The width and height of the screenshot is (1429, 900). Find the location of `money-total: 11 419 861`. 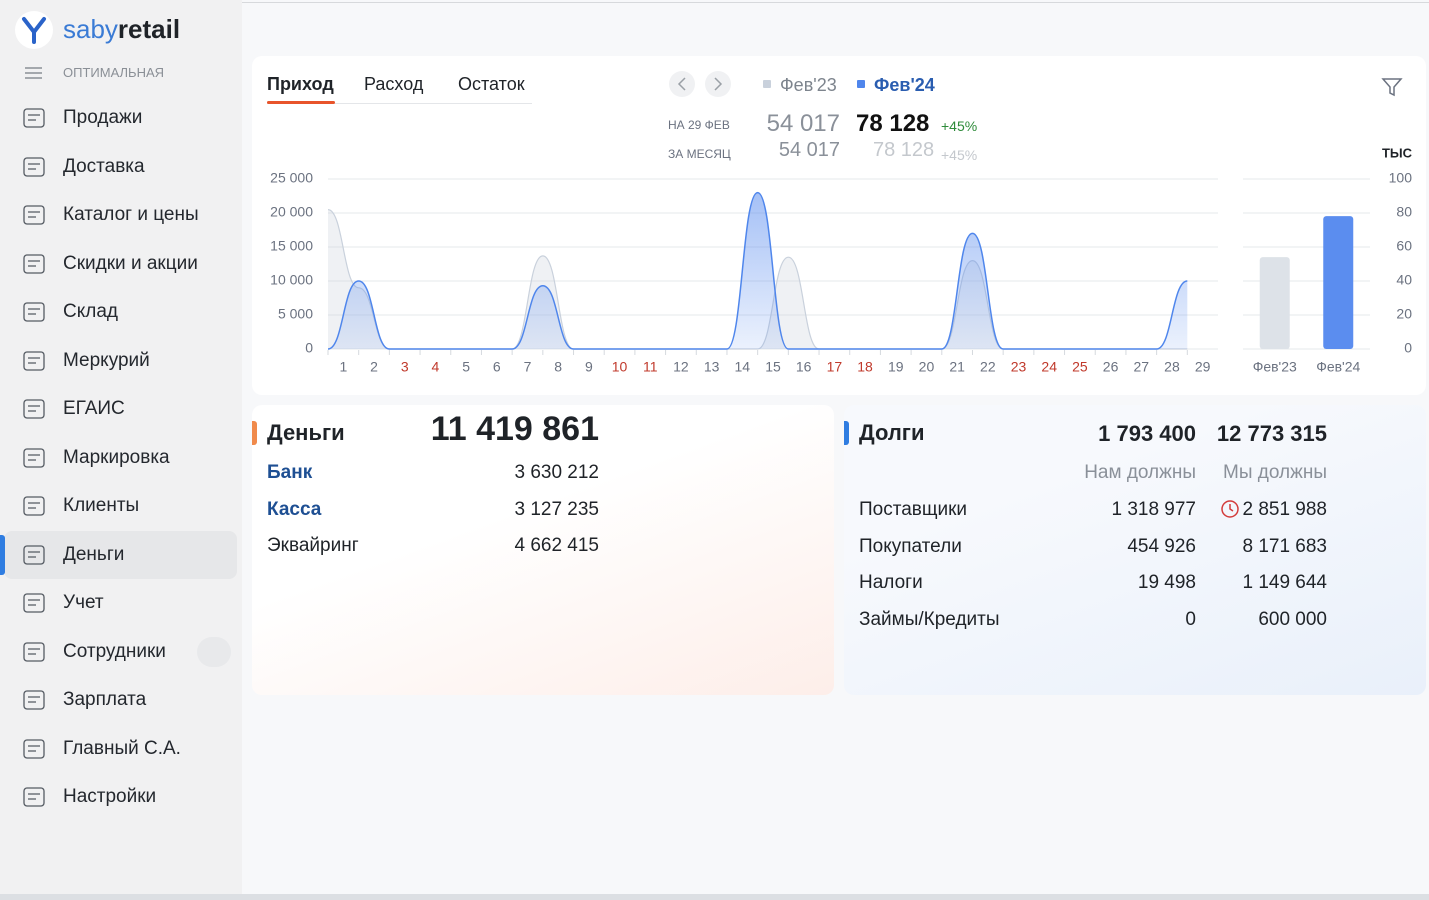

money-total: 11 419 861 is located at coordinates (514, 429).